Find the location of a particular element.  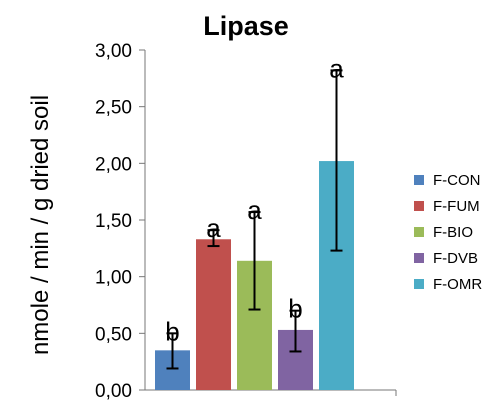

legend-entry: F-DVB is located at coordinates (455, 258).